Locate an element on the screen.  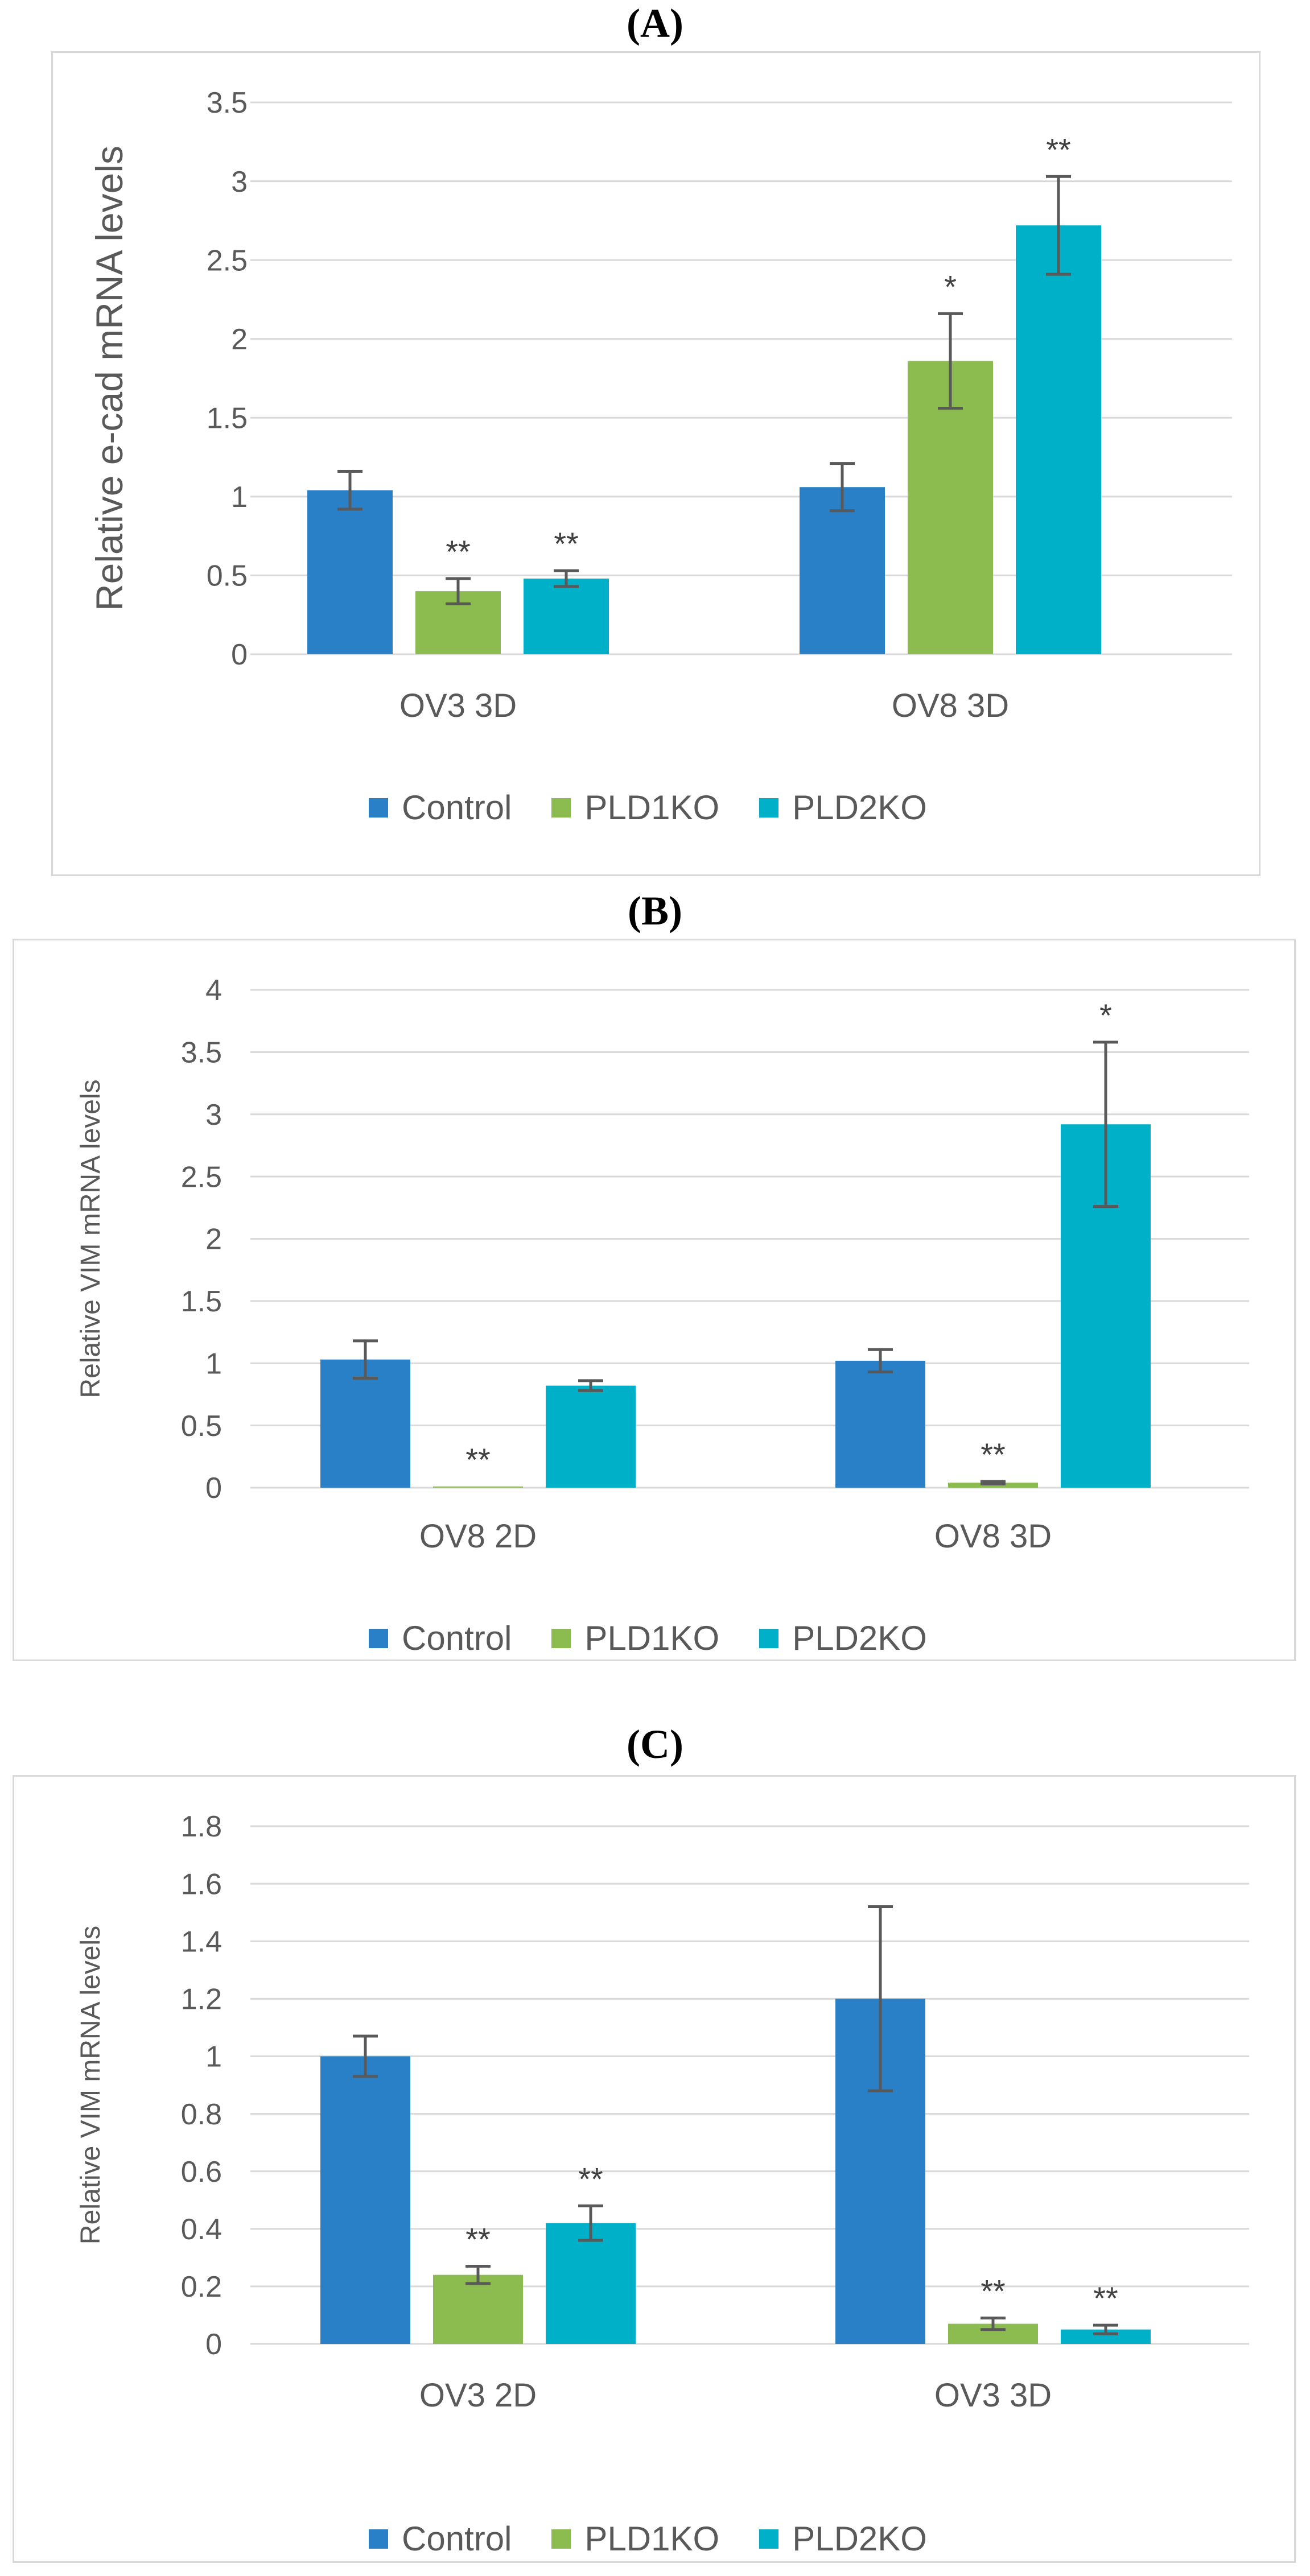
panel-title-b: (B) is located at coordinates (655, 911).